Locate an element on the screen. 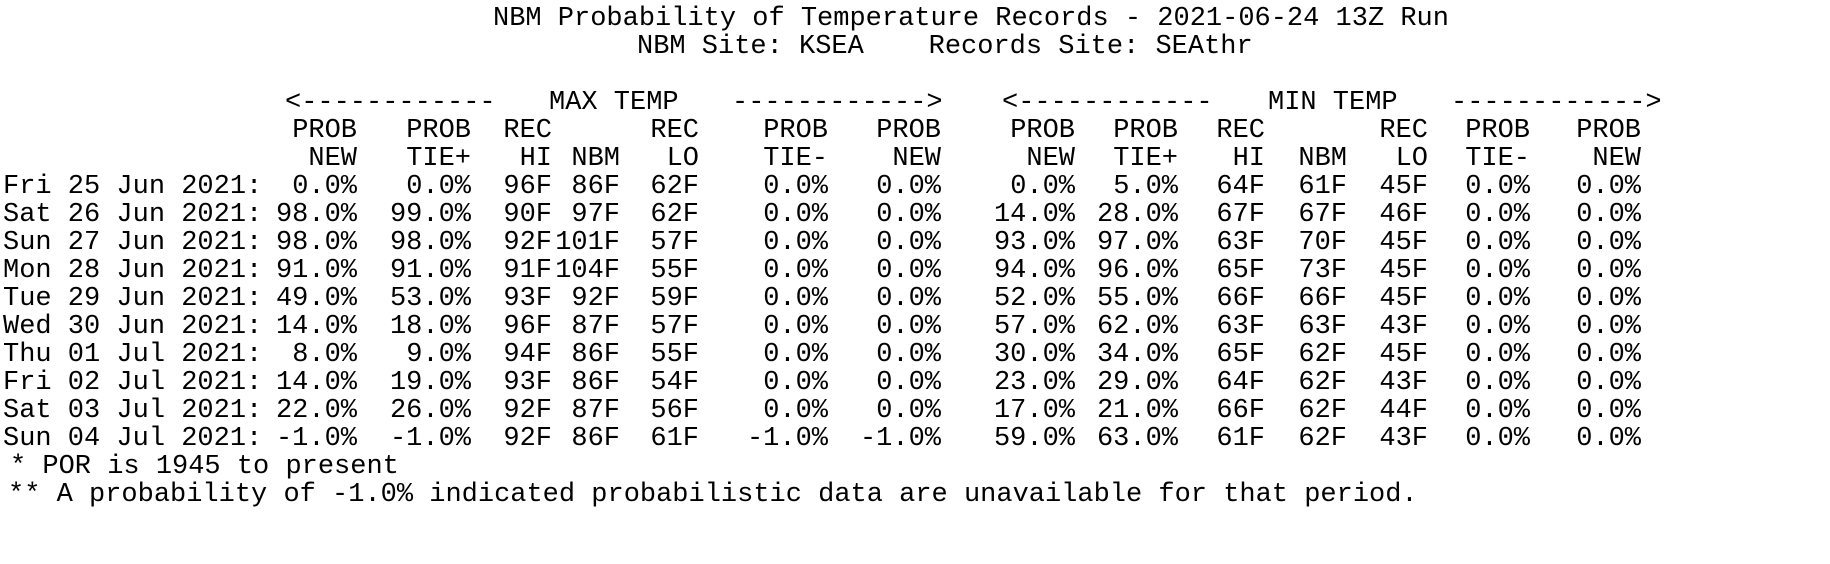 The width and height of the screenshot is (1830, 564). subtitle-line: NBM Site: KSEA Records Site: SEAthr is located at coordinates (915, 47).